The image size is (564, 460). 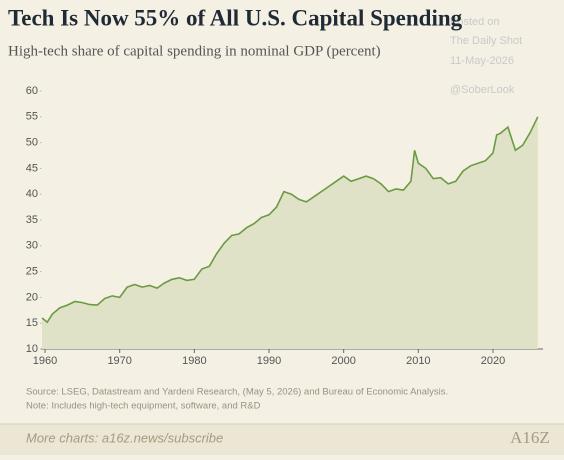 I want to click on watermark-text: @SoberLook, so click(x=482, y=90).